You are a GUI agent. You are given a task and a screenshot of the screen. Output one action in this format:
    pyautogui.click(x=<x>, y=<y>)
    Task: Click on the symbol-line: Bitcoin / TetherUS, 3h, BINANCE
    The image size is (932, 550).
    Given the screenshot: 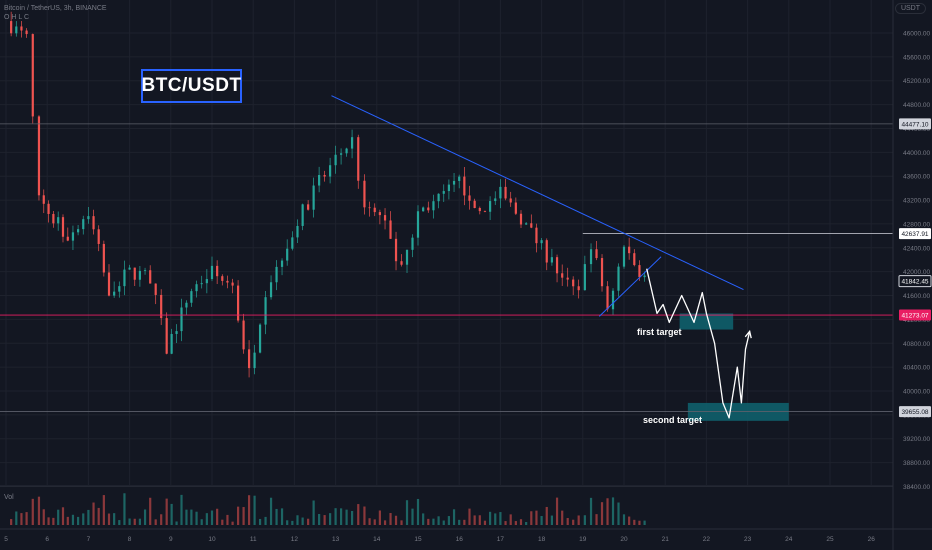 What is the action you would take?
    pyautogui.click(x=55, y=8)
    